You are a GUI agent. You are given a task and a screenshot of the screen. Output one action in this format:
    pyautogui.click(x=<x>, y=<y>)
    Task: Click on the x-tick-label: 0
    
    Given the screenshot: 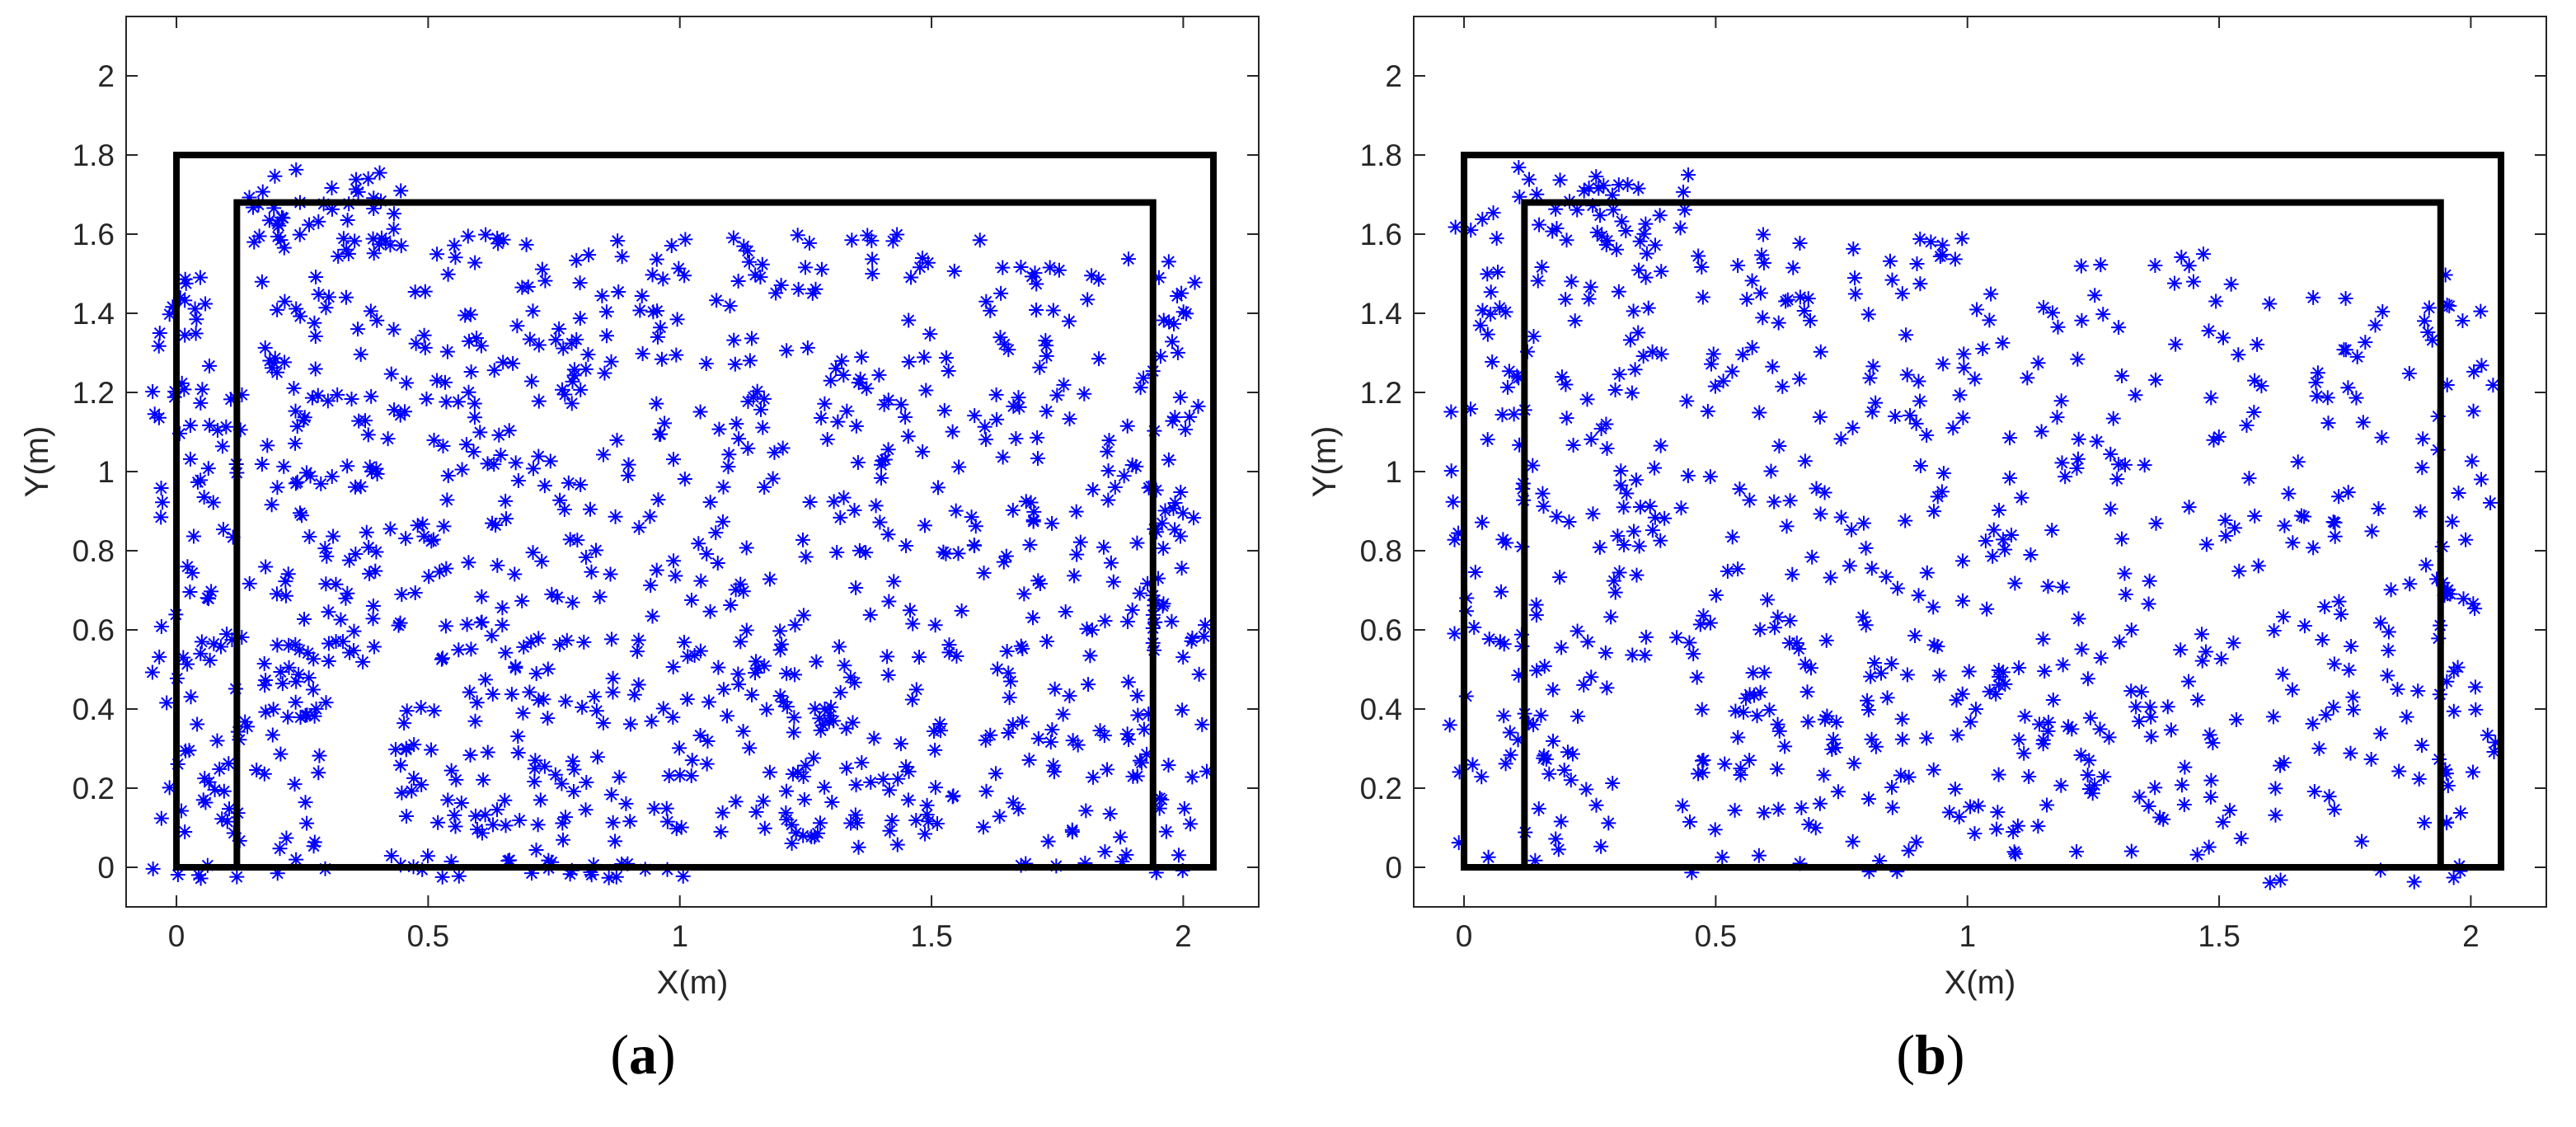 What is the action you would take?
    pyautogui.click(x=1465, y=936)
    